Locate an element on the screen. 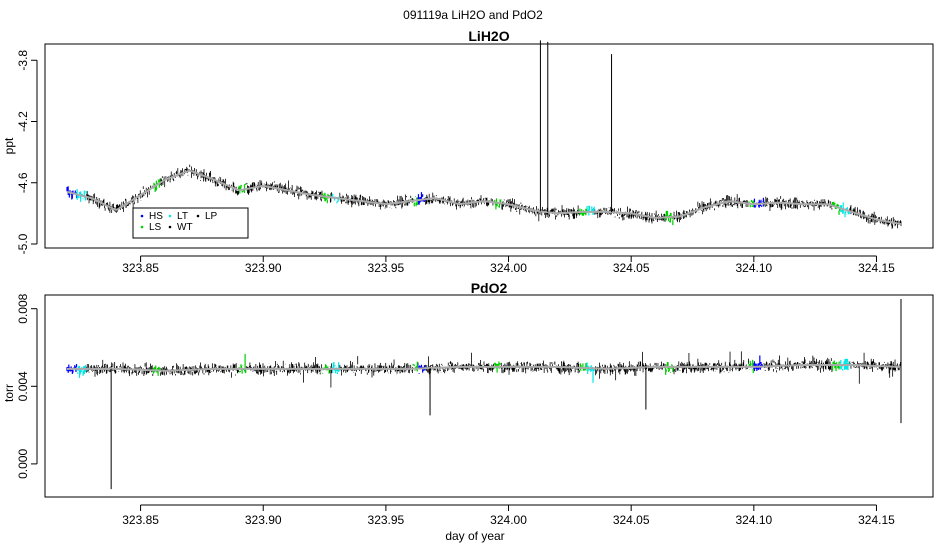 Image resolution: width=950 pixels, height=550 pixels. figure-title: 091119a LiH2O and PdO2 is located at coordinates (473, 15).